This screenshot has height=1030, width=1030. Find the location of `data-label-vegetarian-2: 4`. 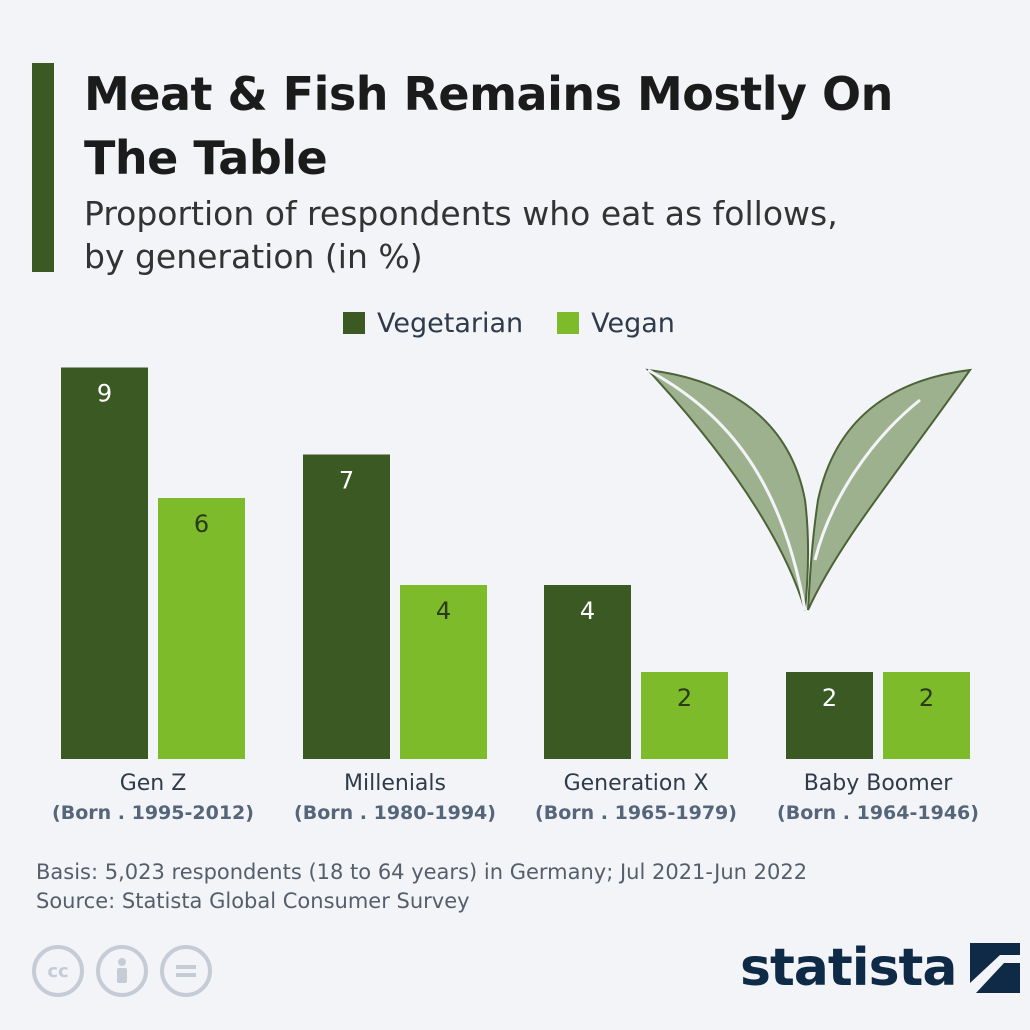

data-label-vegetarian-2: 4 is located at coordinates (587, 611).